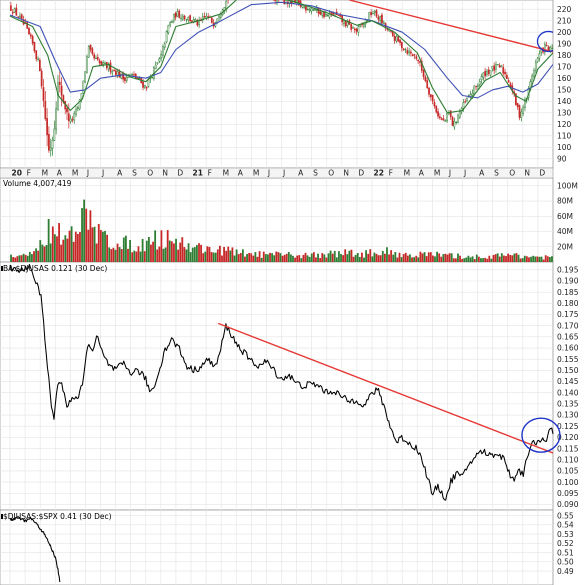 The height and width of the screenshot is (585, 585). What do you see at coordinates (568, 504) in the screenshot?
I see `ratio-y-tick-label: 0.090` at bounding box center [568, 504].